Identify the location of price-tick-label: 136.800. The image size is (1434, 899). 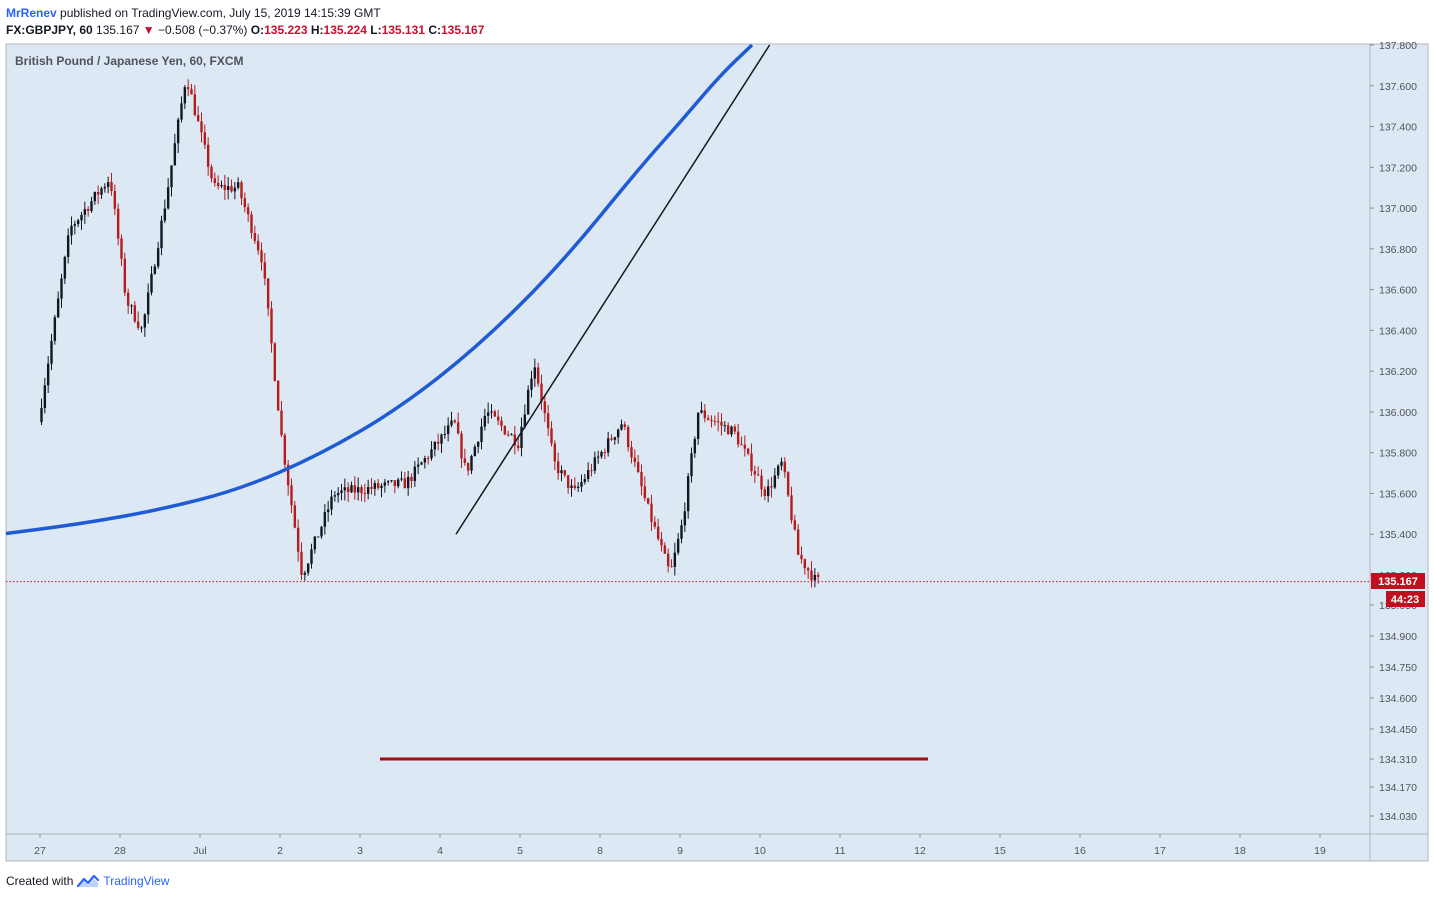
(1398, 250).